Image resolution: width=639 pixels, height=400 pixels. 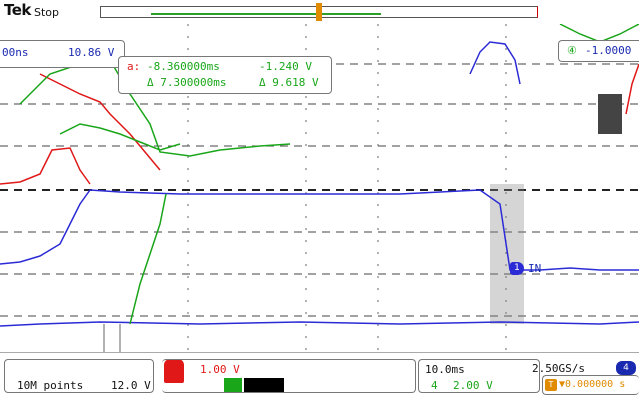 I want to click on timebase: 10.0ms, so click(x=445, y=369).